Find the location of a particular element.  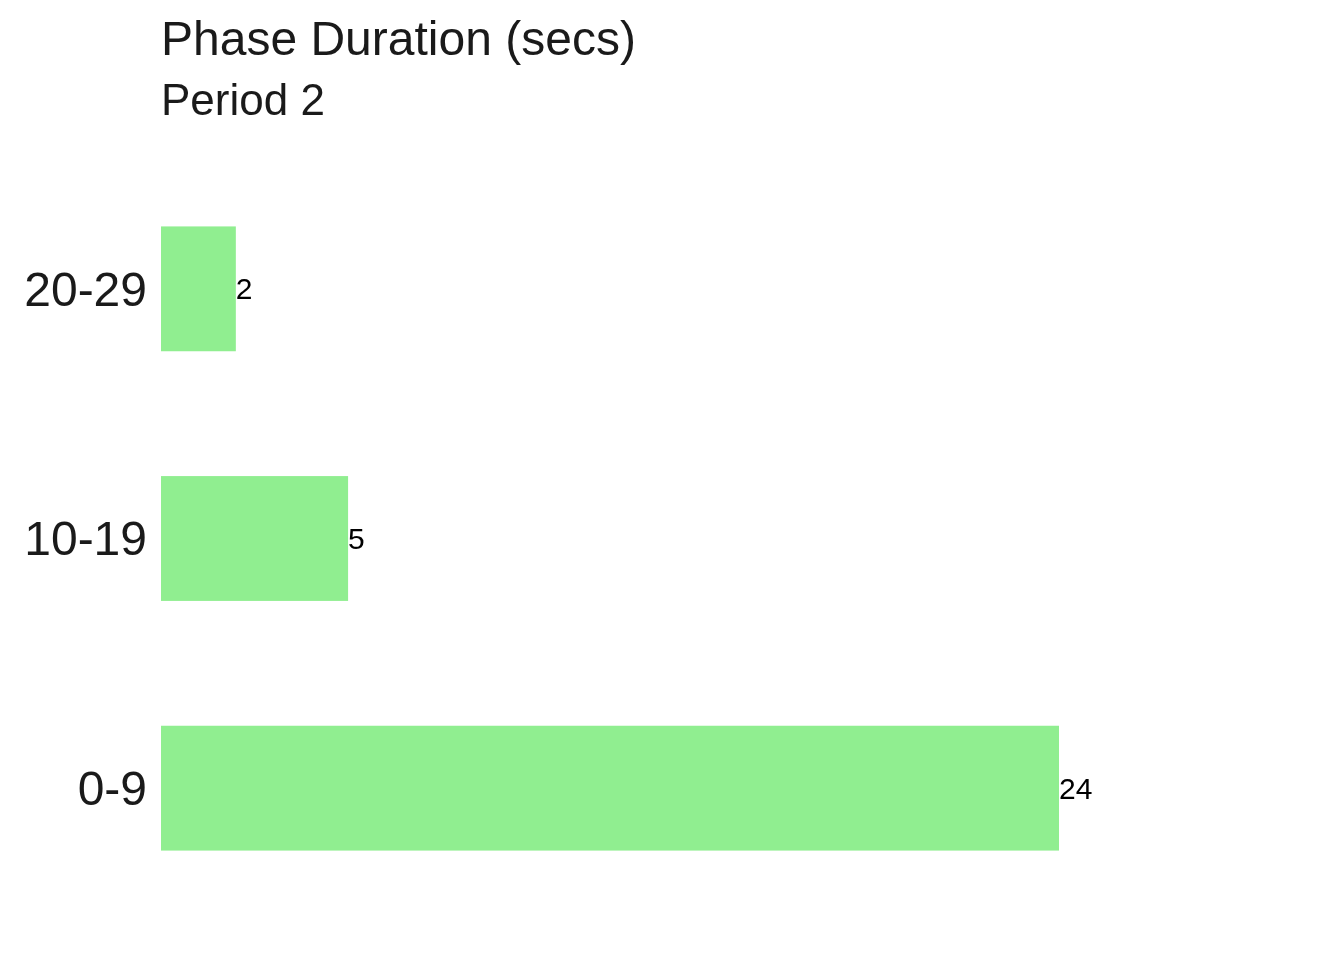

y-tick-label: 0-9 is located at coordinates (112, 788).